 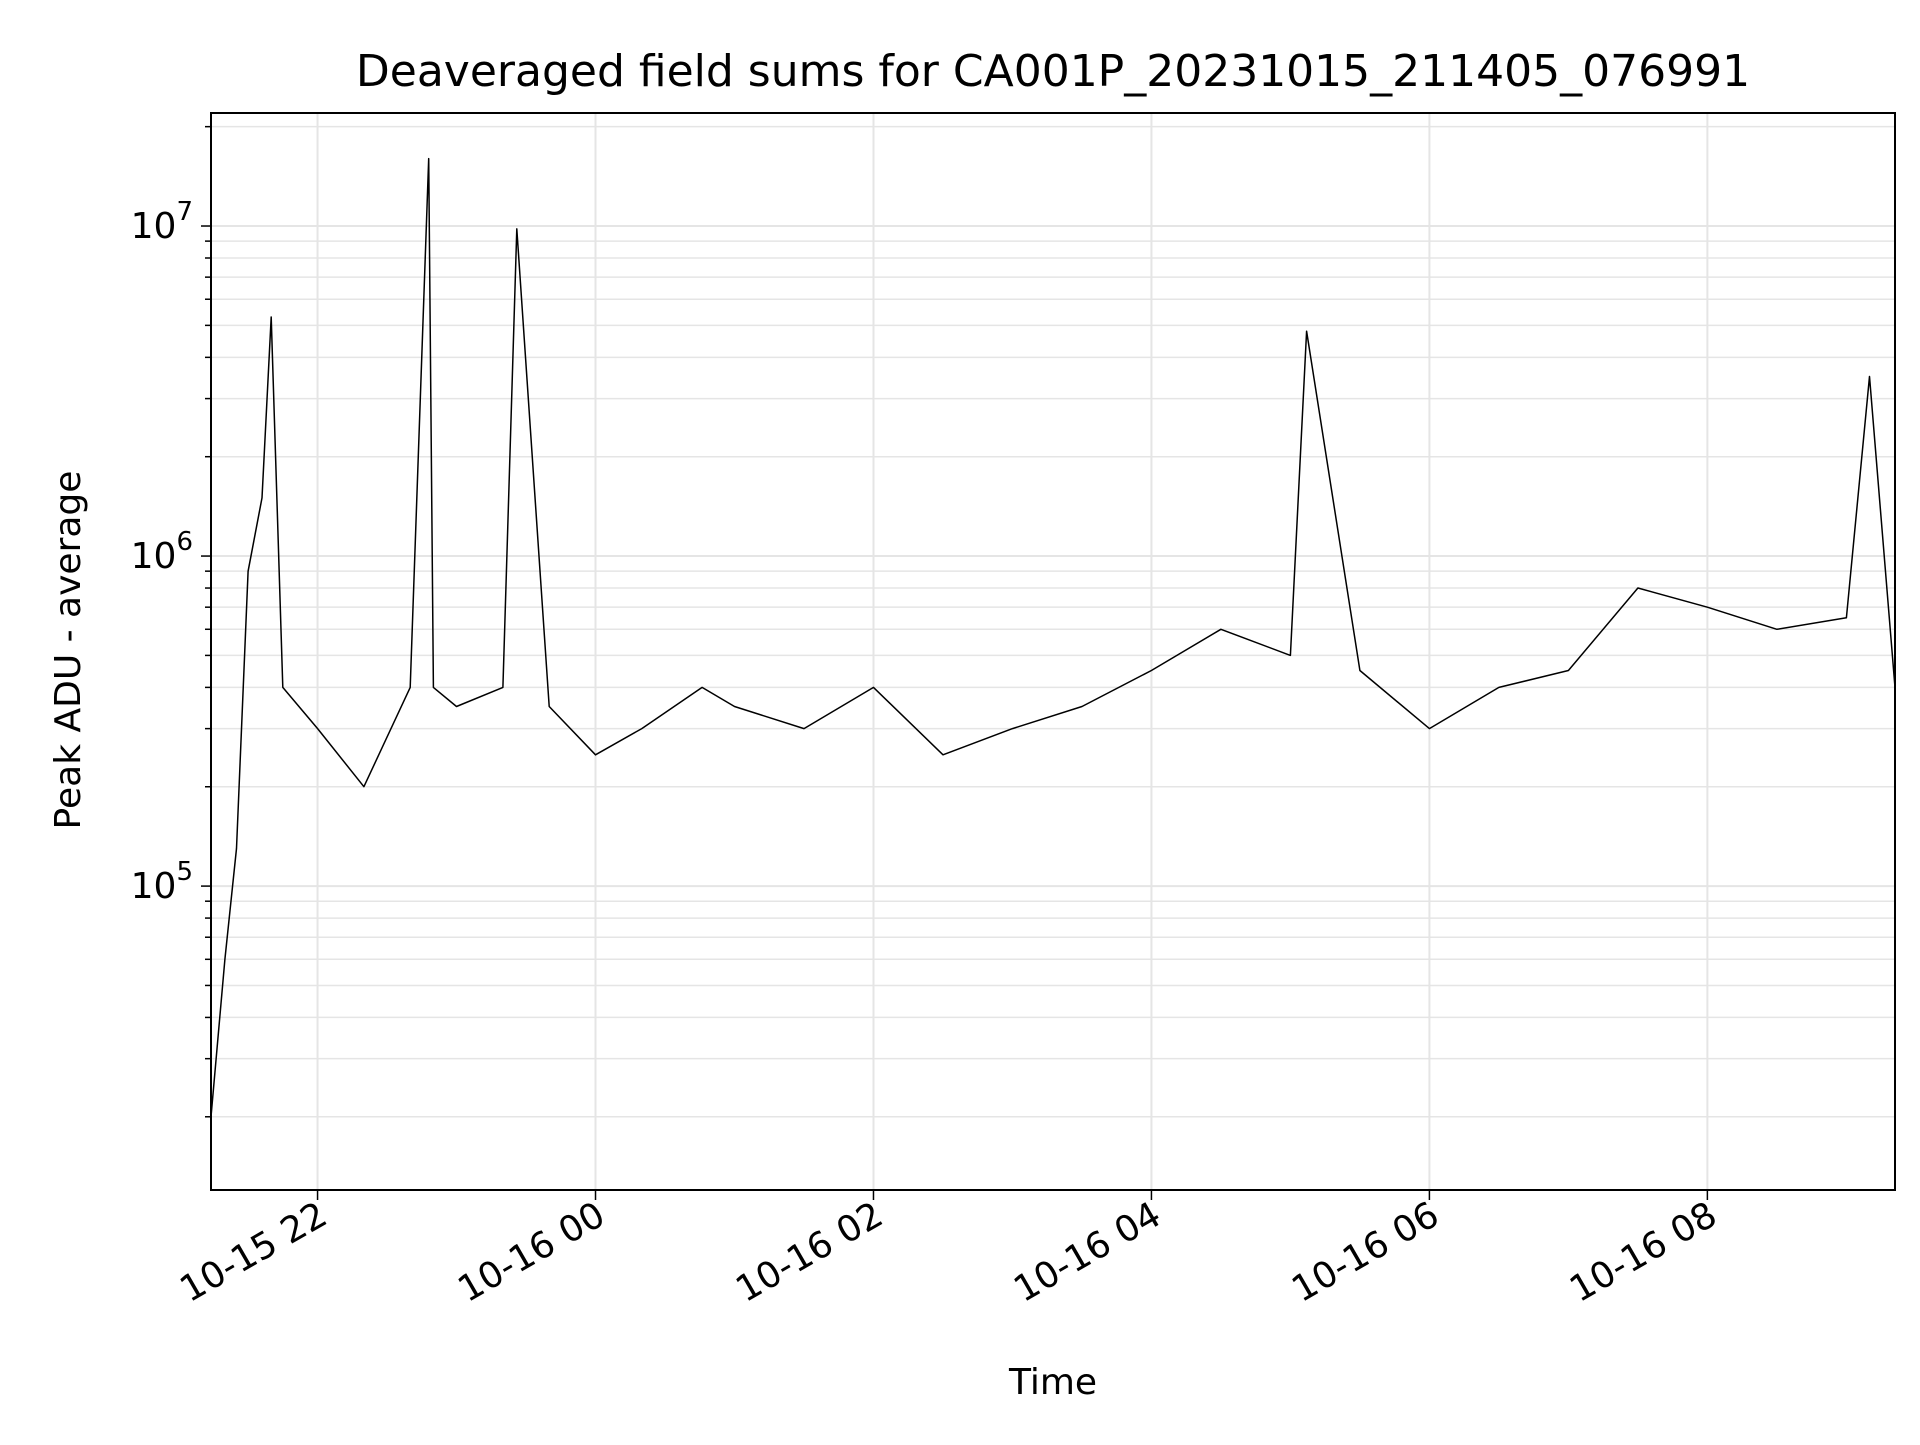 I want to click on y-tick-label: 10⁷, so click(x=162, y=222).